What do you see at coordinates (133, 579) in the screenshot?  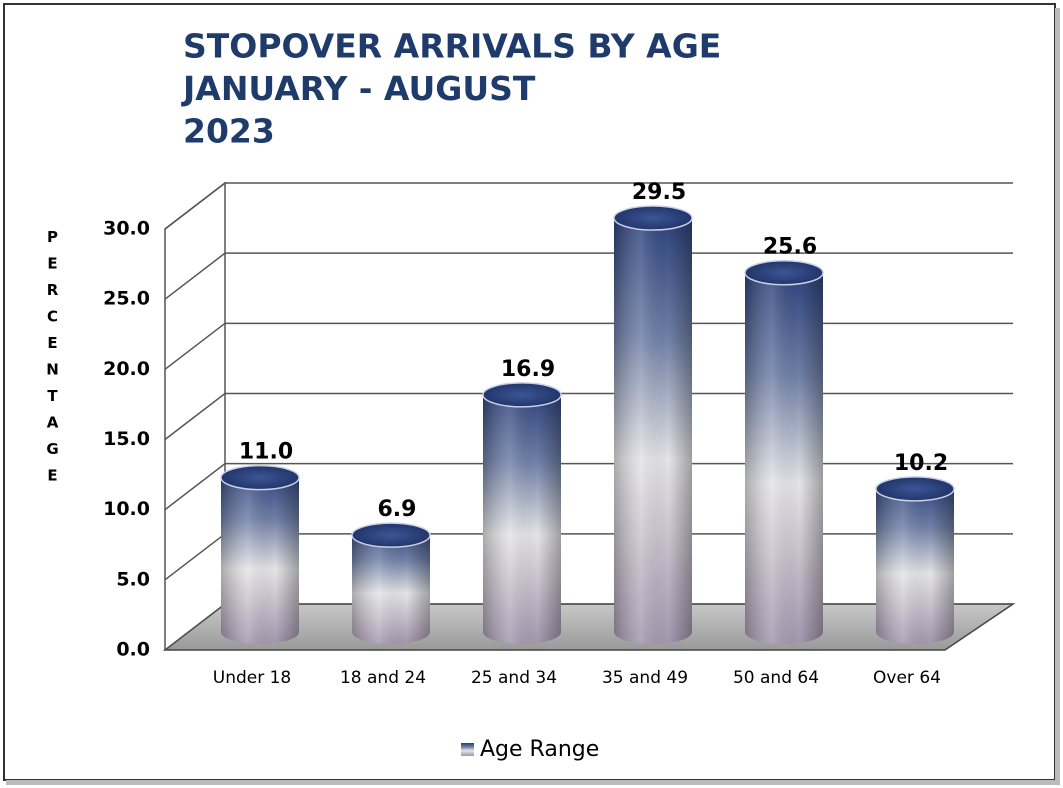 I see `y-tick-label: 5.0` at bounding box center [133, 579].